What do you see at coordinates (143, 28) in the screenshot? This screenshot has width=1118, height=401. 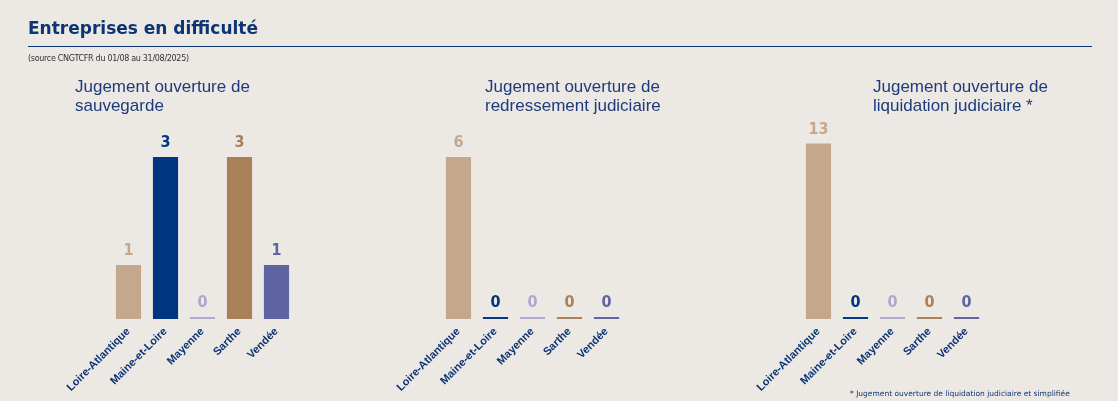 I see `text: Entreprises en difficulté` at bounding box center [143, 28].